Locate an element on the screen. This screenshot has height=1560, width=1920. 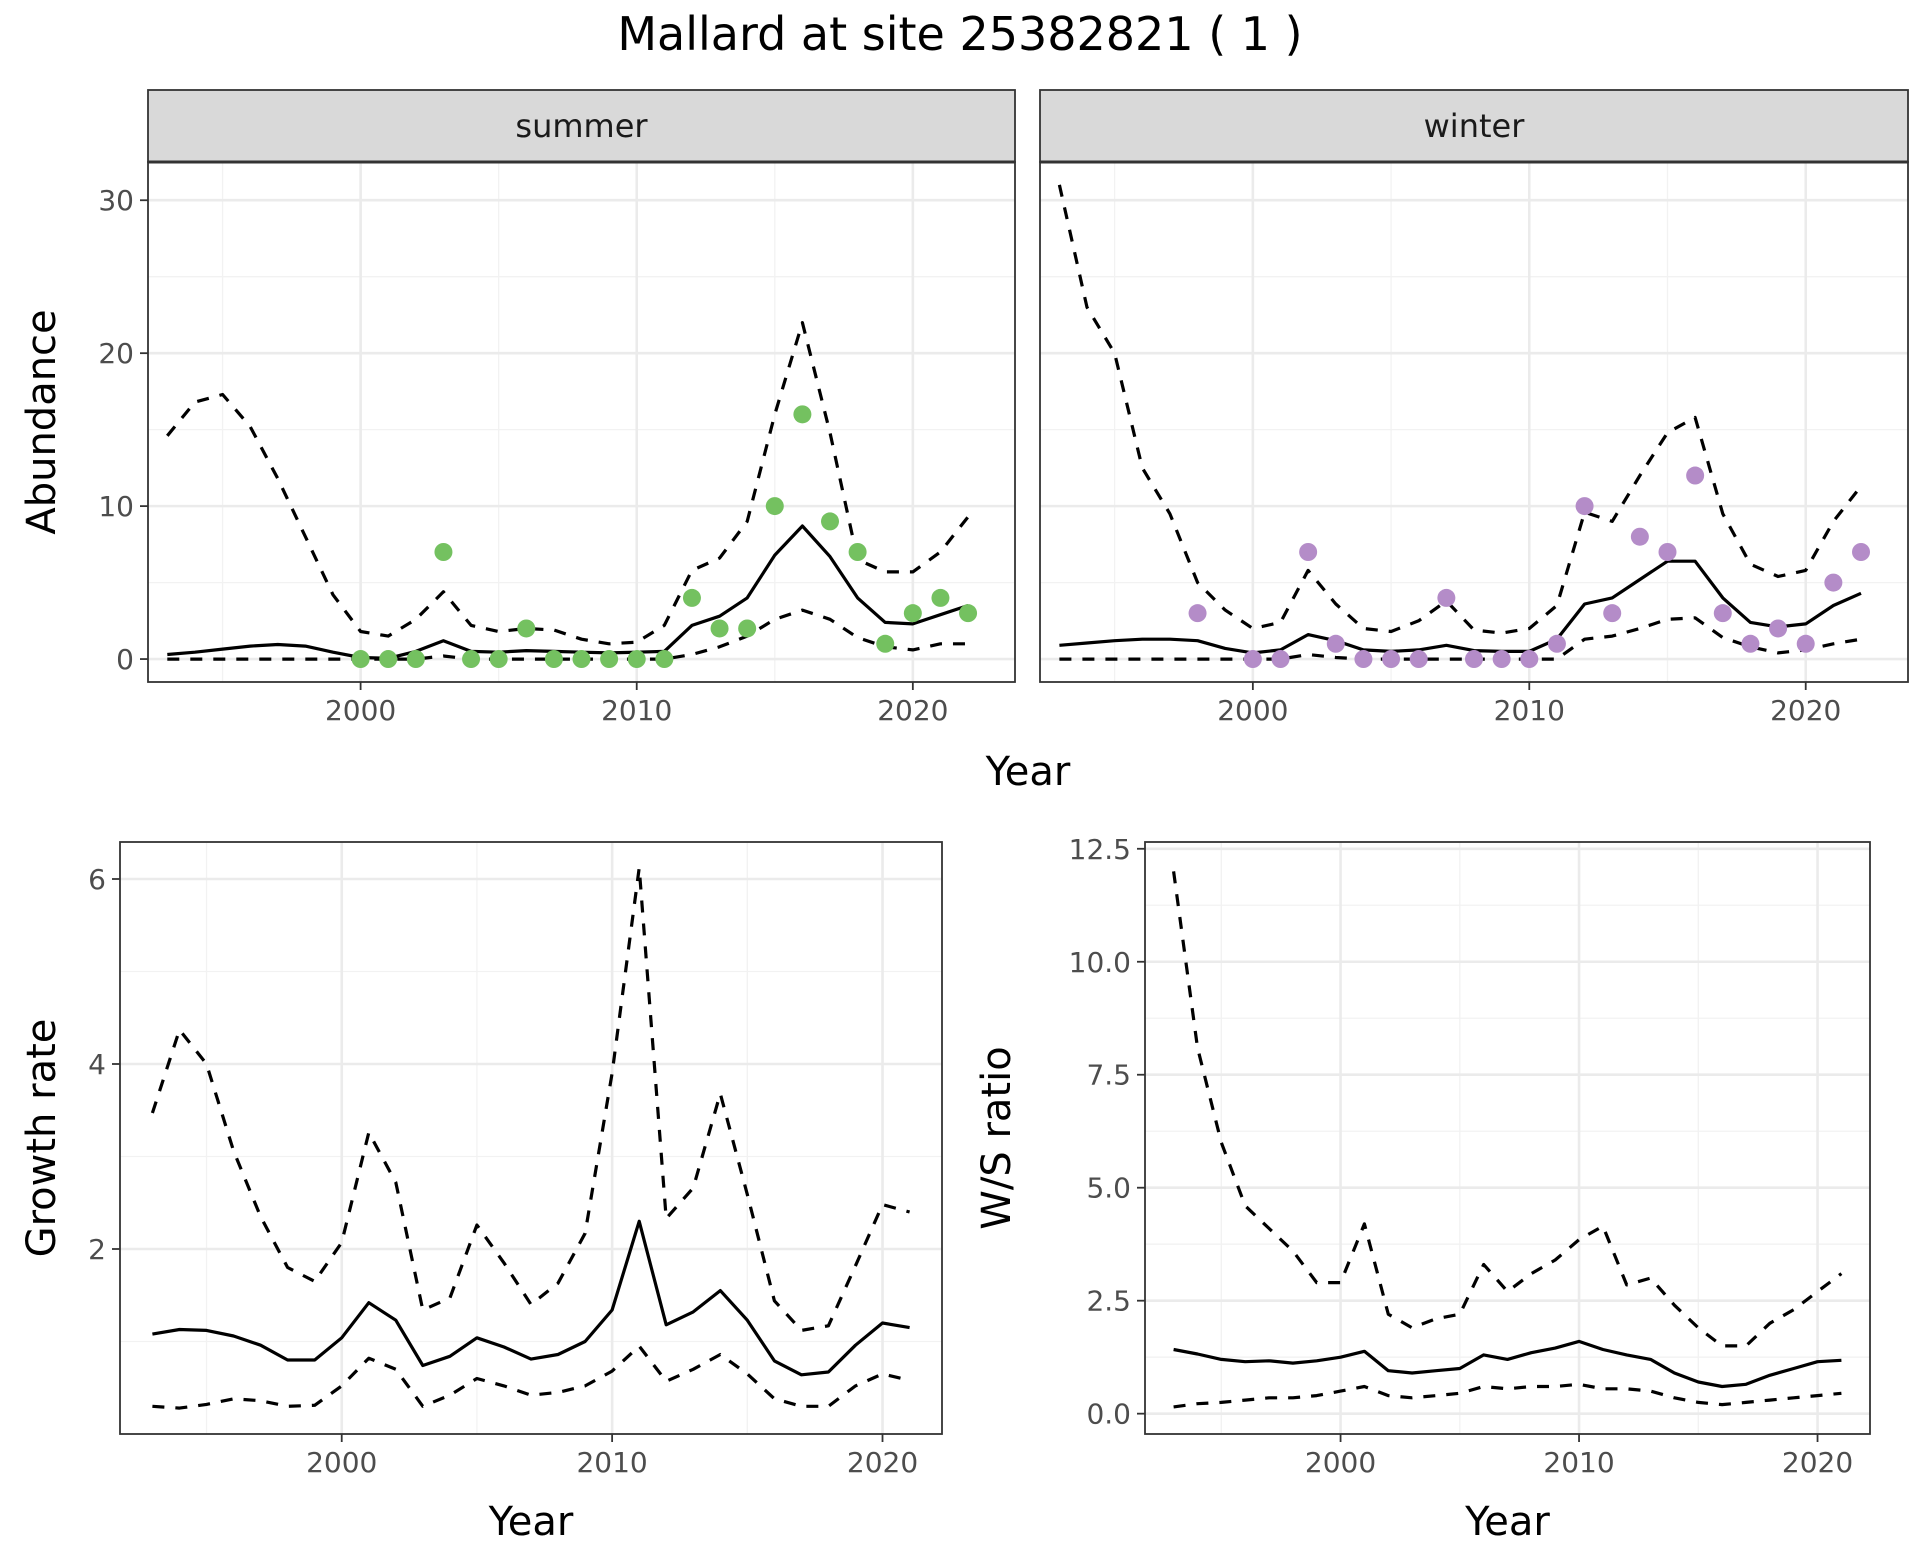
panel-background is located at coordinates (1507, 1138).